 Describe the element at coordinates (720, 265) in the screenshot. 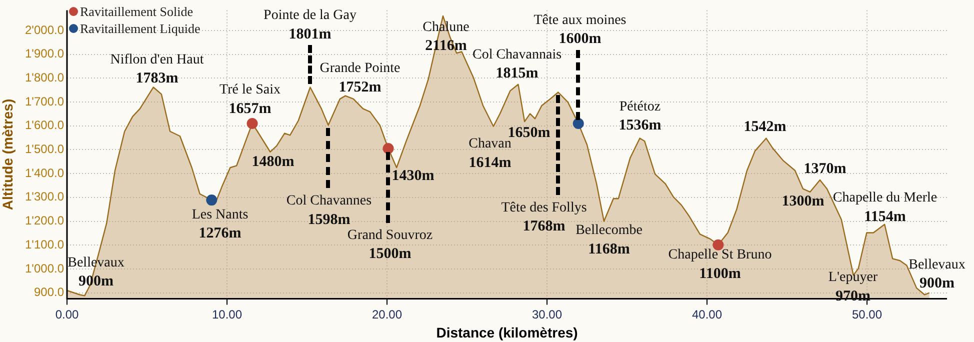

I see `annotation: Chapelle St Bruno 1100m` at that location.